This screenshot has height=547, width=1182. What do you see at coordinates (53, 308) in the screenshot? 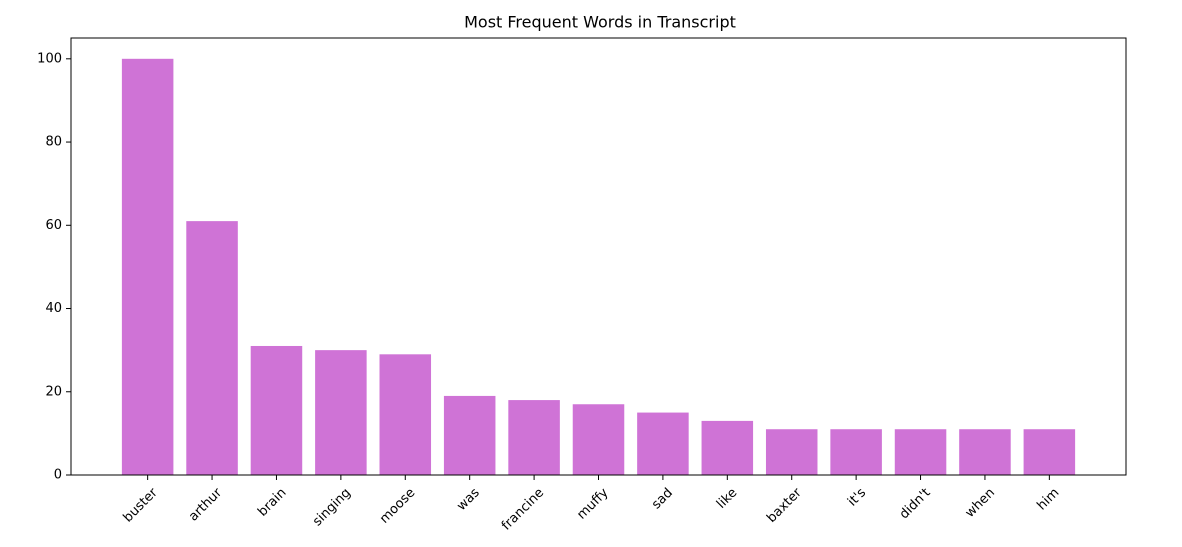
I see `y-tick-label: 40` at bounding box center [53, 308].